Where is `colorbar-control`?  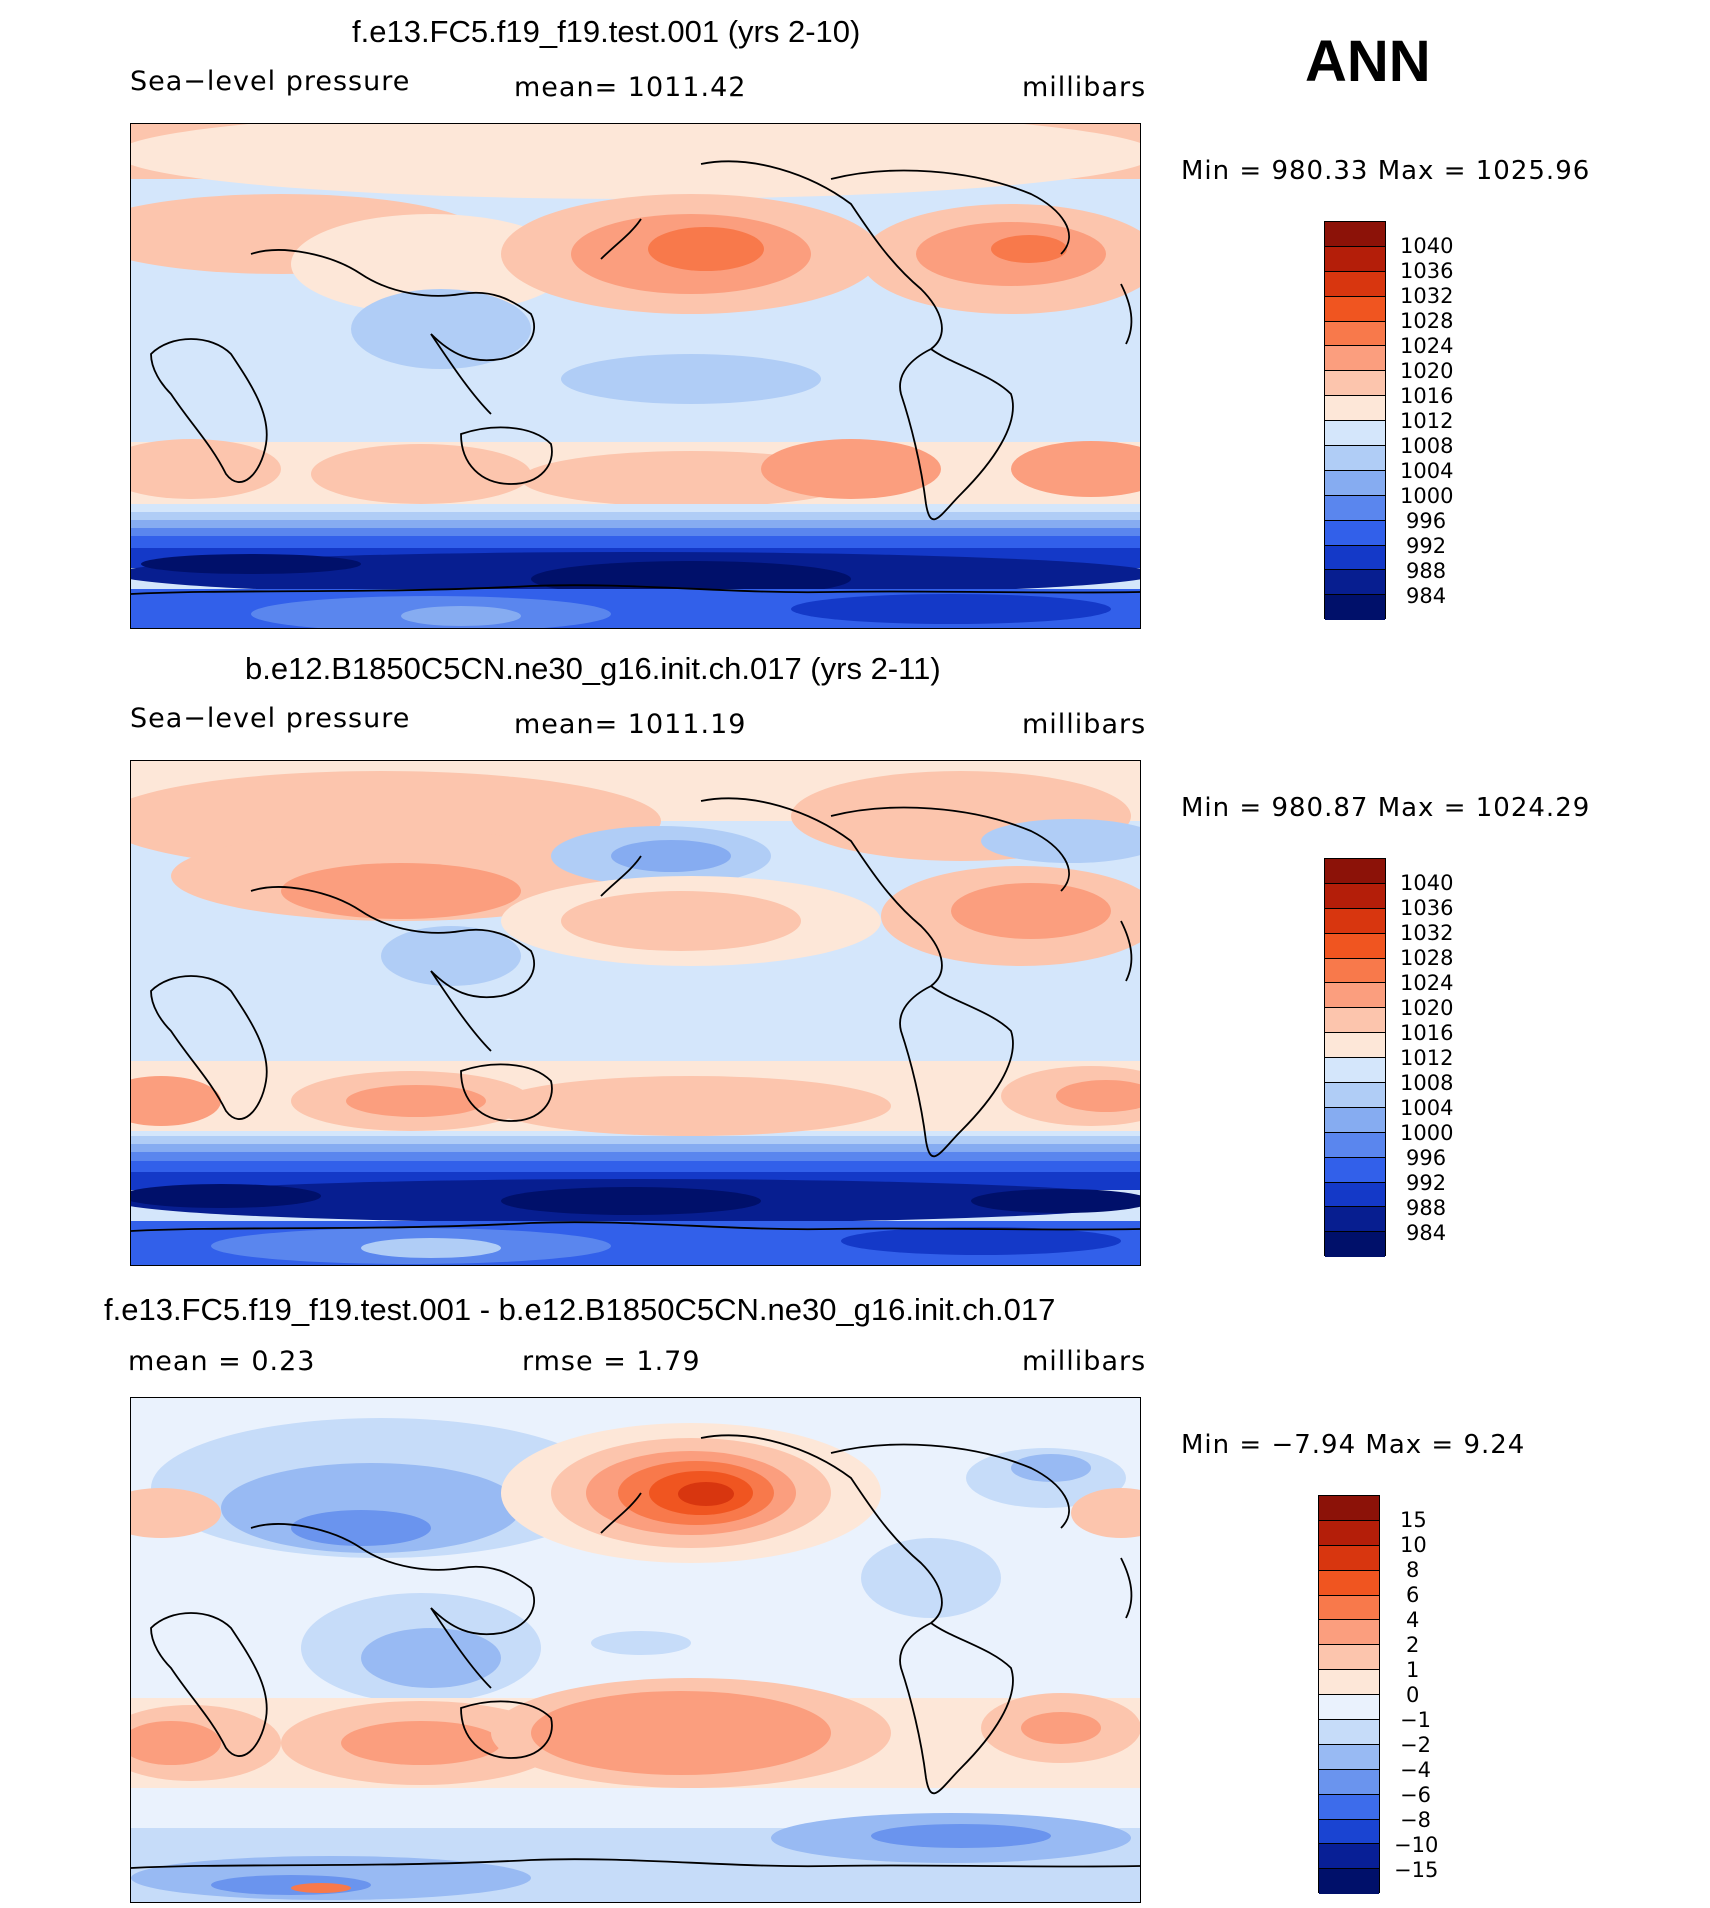 colorbar-control is located at coordinates (1355, 1058).